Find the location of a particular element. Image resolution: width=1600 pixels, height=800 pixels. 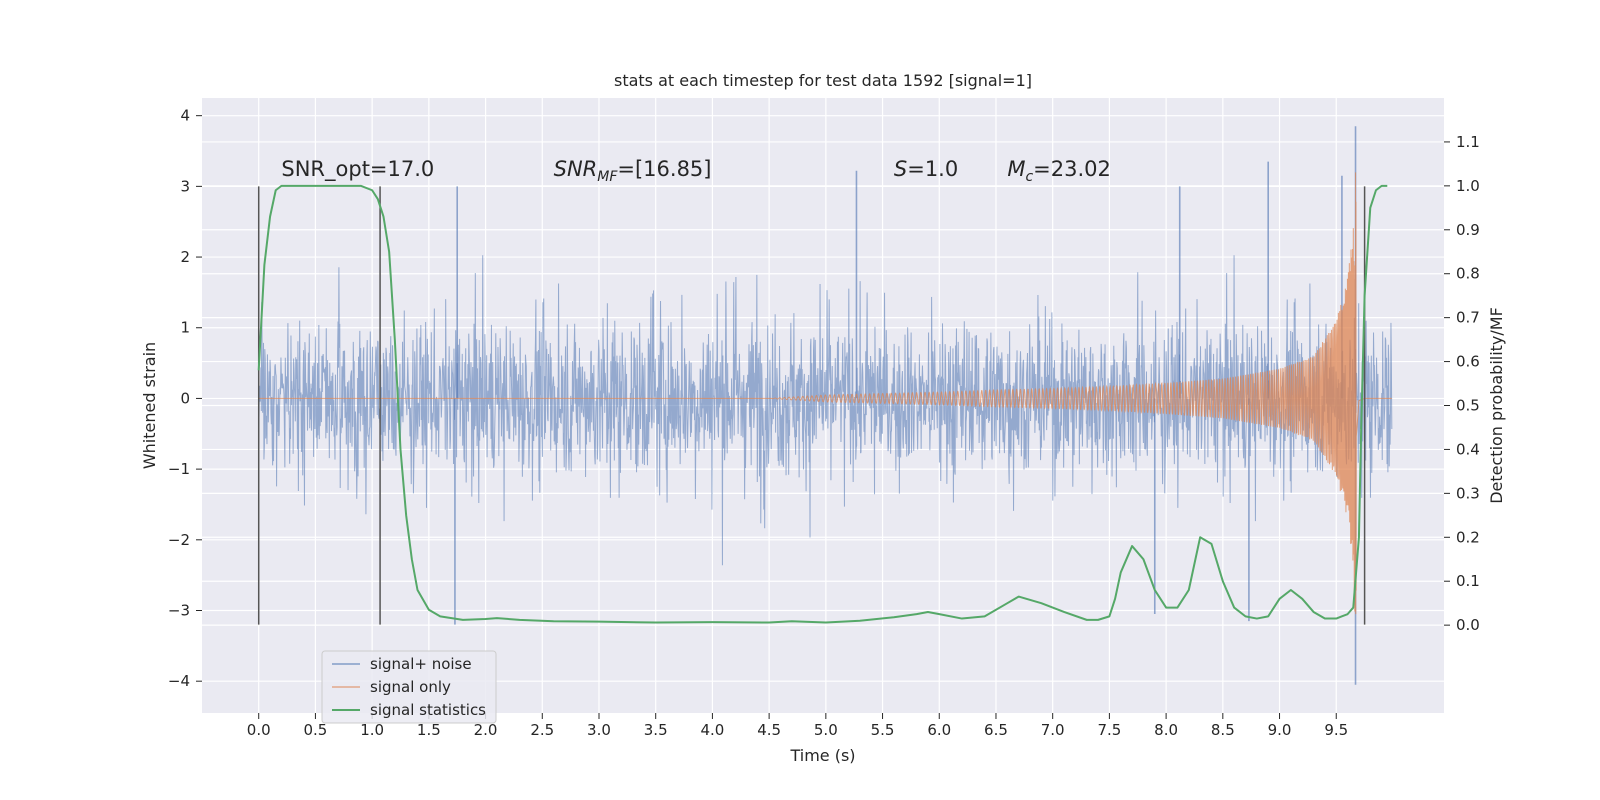

y-right-tick-label-8: 0.8 is located at coordinates (1468, 274).